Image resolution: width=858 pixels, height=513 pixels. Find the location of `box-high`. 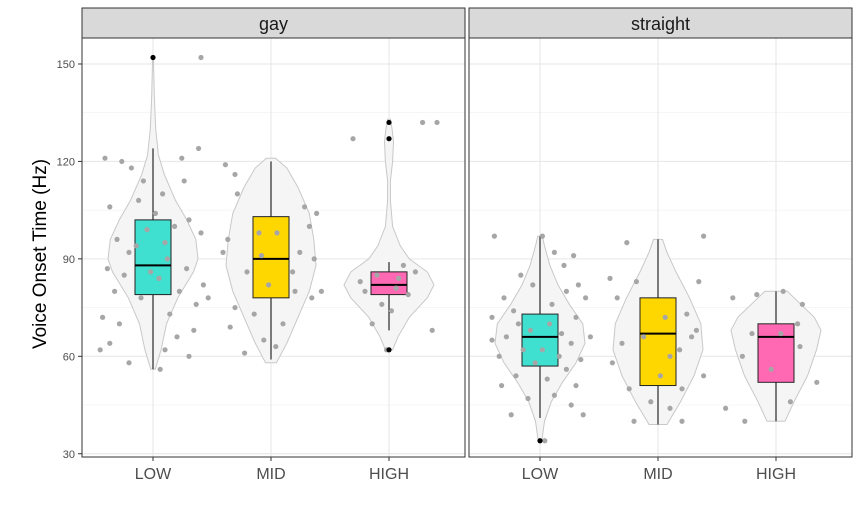

box-high is located at coordinates (776, 353).